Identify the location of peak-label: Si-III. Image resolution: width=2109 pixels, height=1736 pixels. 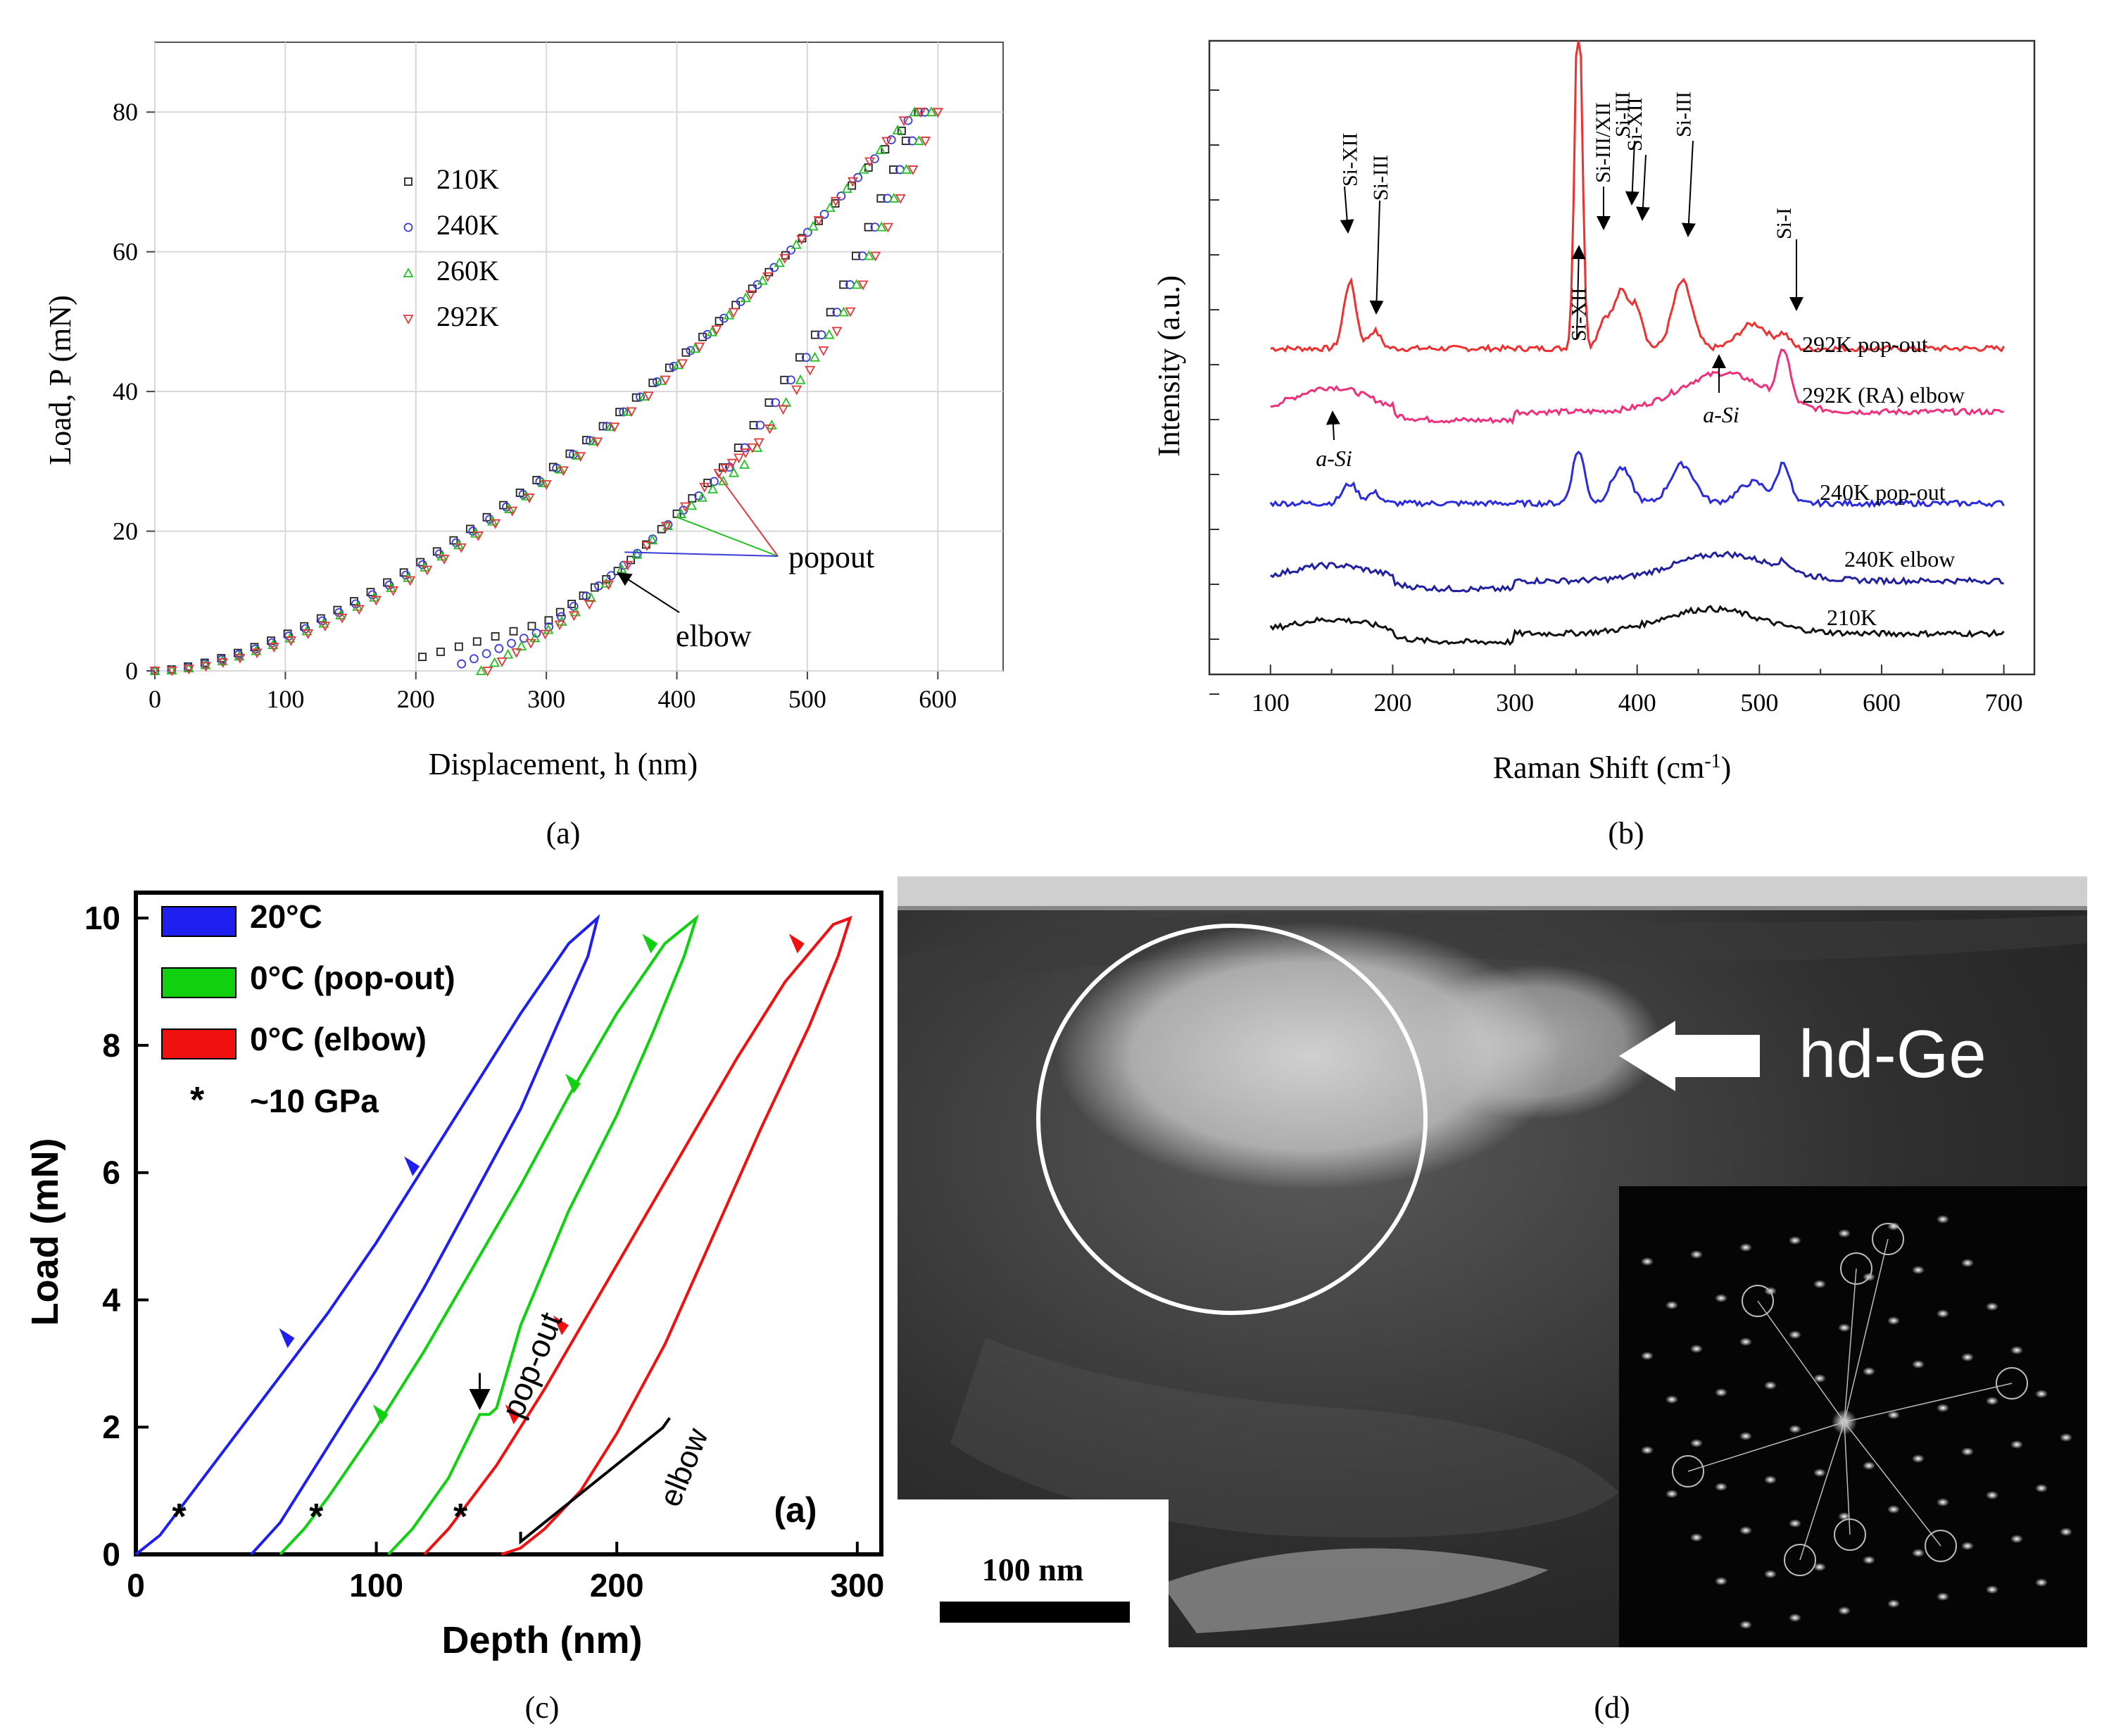
(1380, 178).